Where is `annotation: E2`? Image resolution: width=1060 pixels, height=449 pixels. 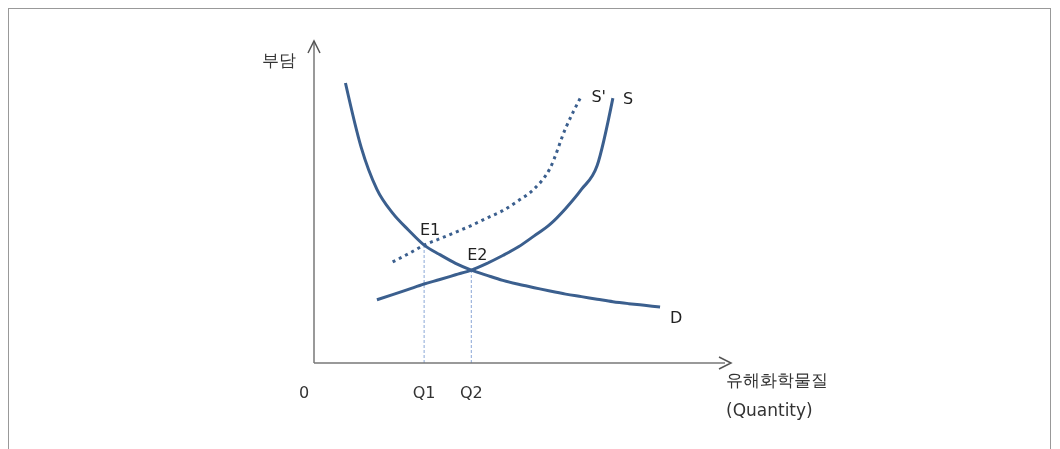
annotation: E2 is located at coordinates (477, 255).